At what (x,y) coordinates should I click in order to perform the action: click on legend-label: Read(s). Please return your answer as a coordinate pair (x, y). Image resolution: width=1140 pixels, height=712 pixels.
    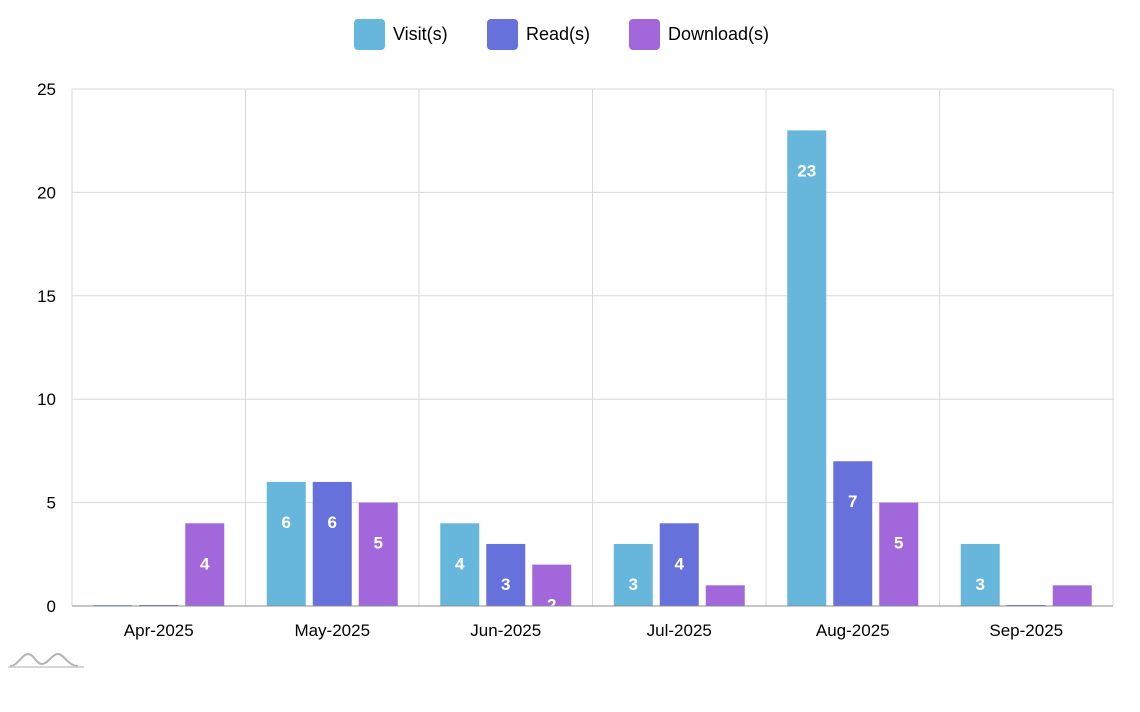
    Looking at the image, I should click on (558, 34).